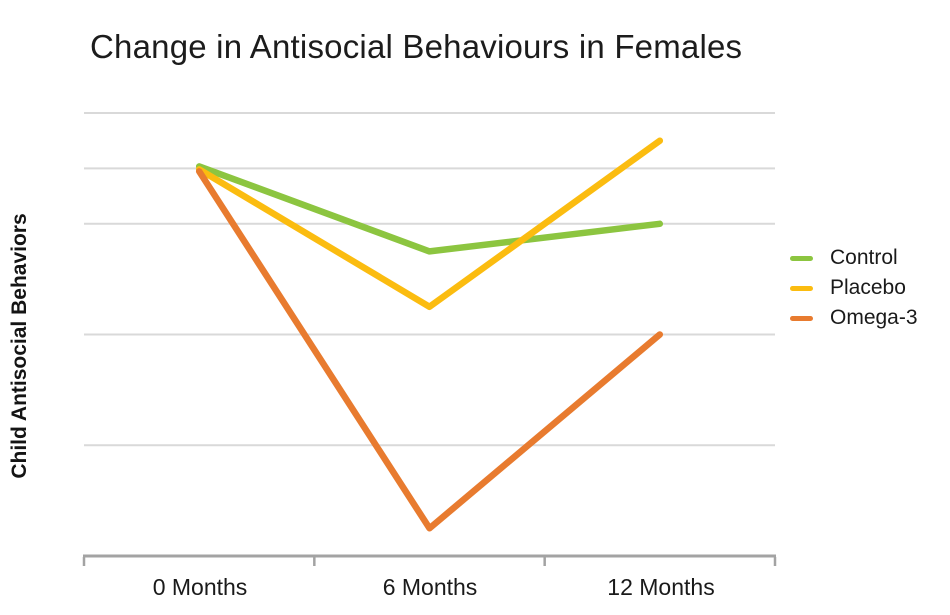 The image size is (950, 615). What do you see at coordinates (801, 318) in the screenshot?
I see `legend-swatch-omega3-icon` at bounding box center [801, 318].